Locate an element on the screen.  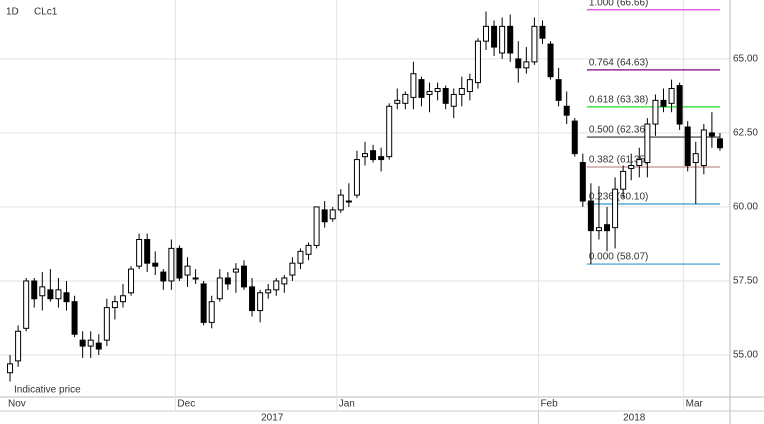
note: Indicative price is located at coordinates (47, 390).